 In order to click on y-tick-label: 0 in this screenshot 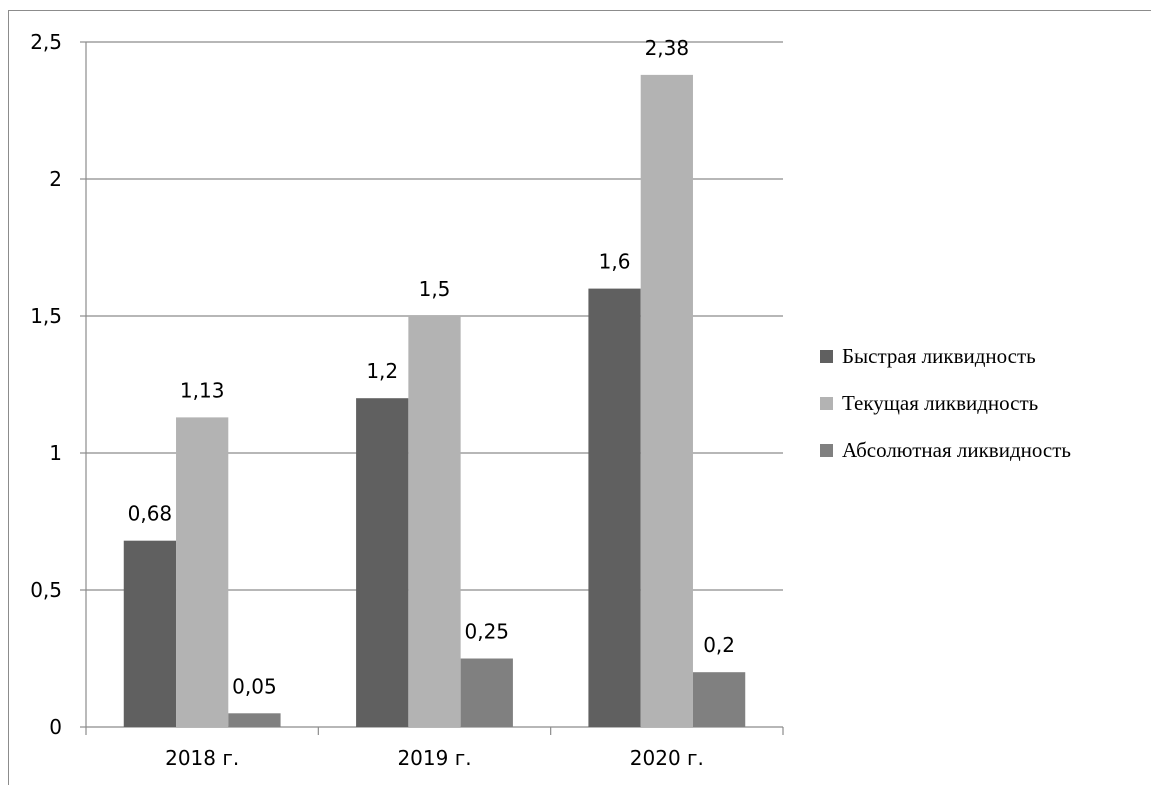, I will do `click(55, 727)`.